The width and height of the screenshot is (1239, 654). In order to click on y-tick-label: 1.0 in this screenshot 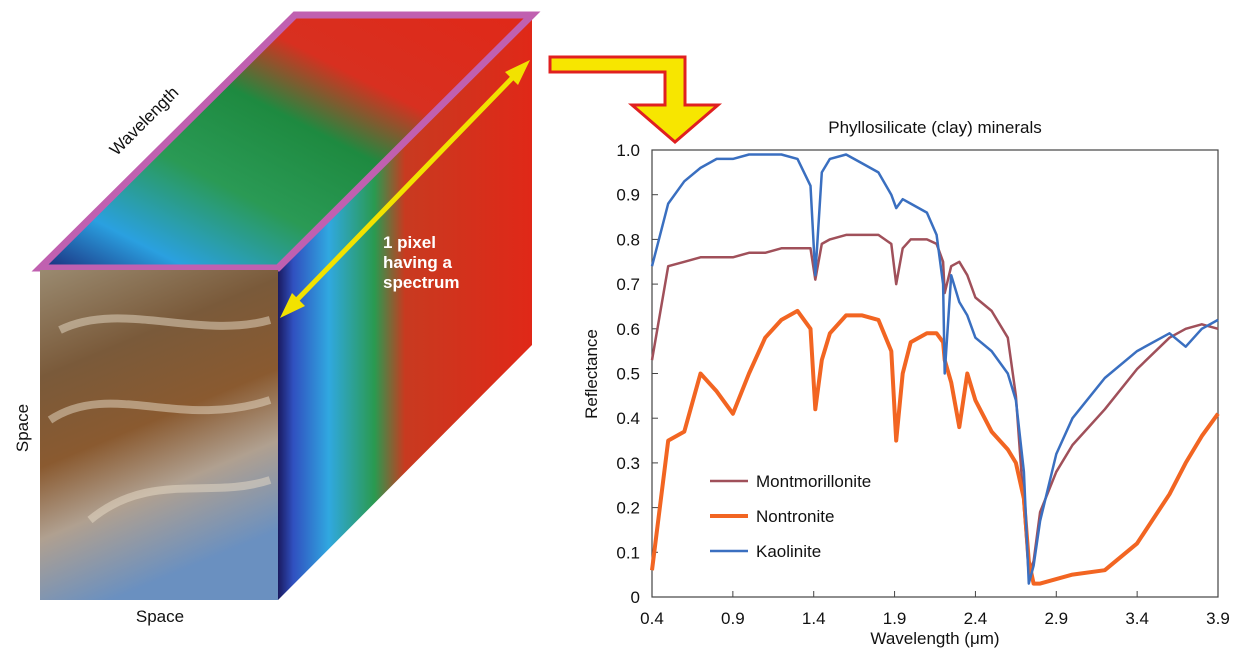, I will do `click(628, 150)`.